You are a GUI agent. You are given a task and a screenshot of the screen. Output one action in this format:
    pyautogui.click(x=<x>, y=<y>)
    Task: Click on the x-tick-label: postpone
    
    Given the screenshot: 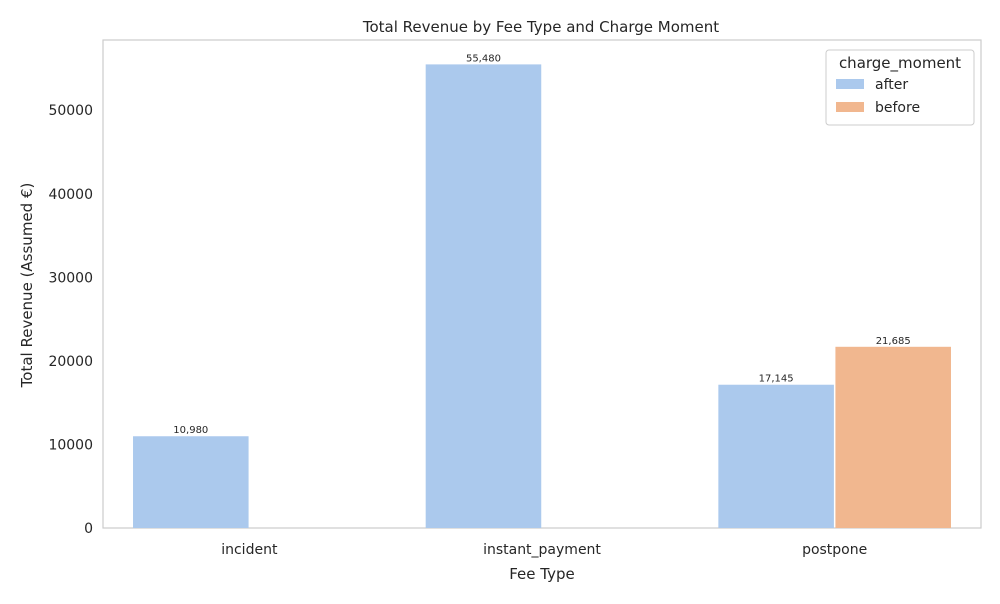 What is the action you would take?
    pyautogui.click(x=834, y=550)
    